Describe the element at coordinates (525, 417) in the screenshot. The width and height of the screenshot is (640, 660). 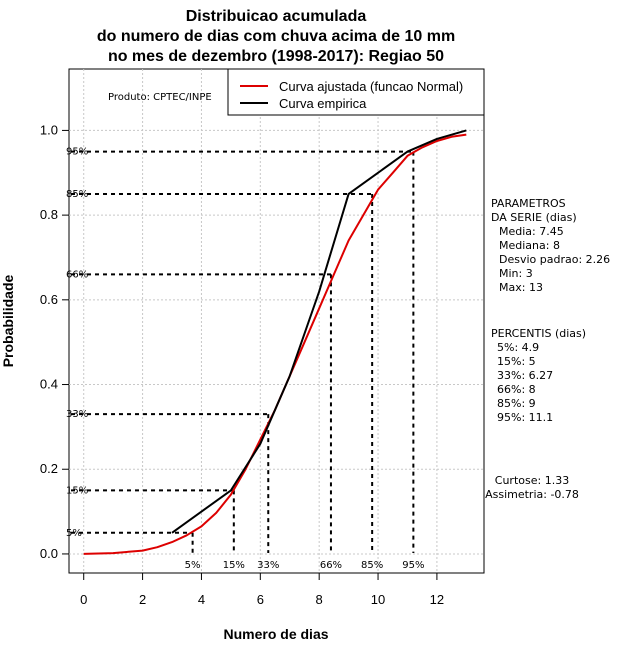
I see `percentis-95: 95%: 11.1` at that location.